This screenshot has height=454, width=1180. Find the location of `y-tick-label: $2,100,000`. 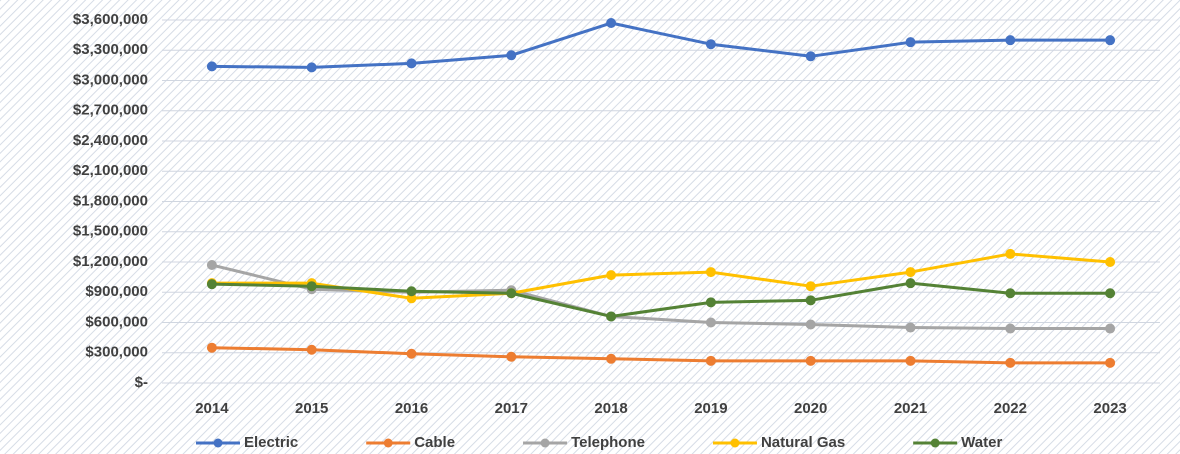

y-tick-label: $2,100,000 is located at coordinates (110, 170).